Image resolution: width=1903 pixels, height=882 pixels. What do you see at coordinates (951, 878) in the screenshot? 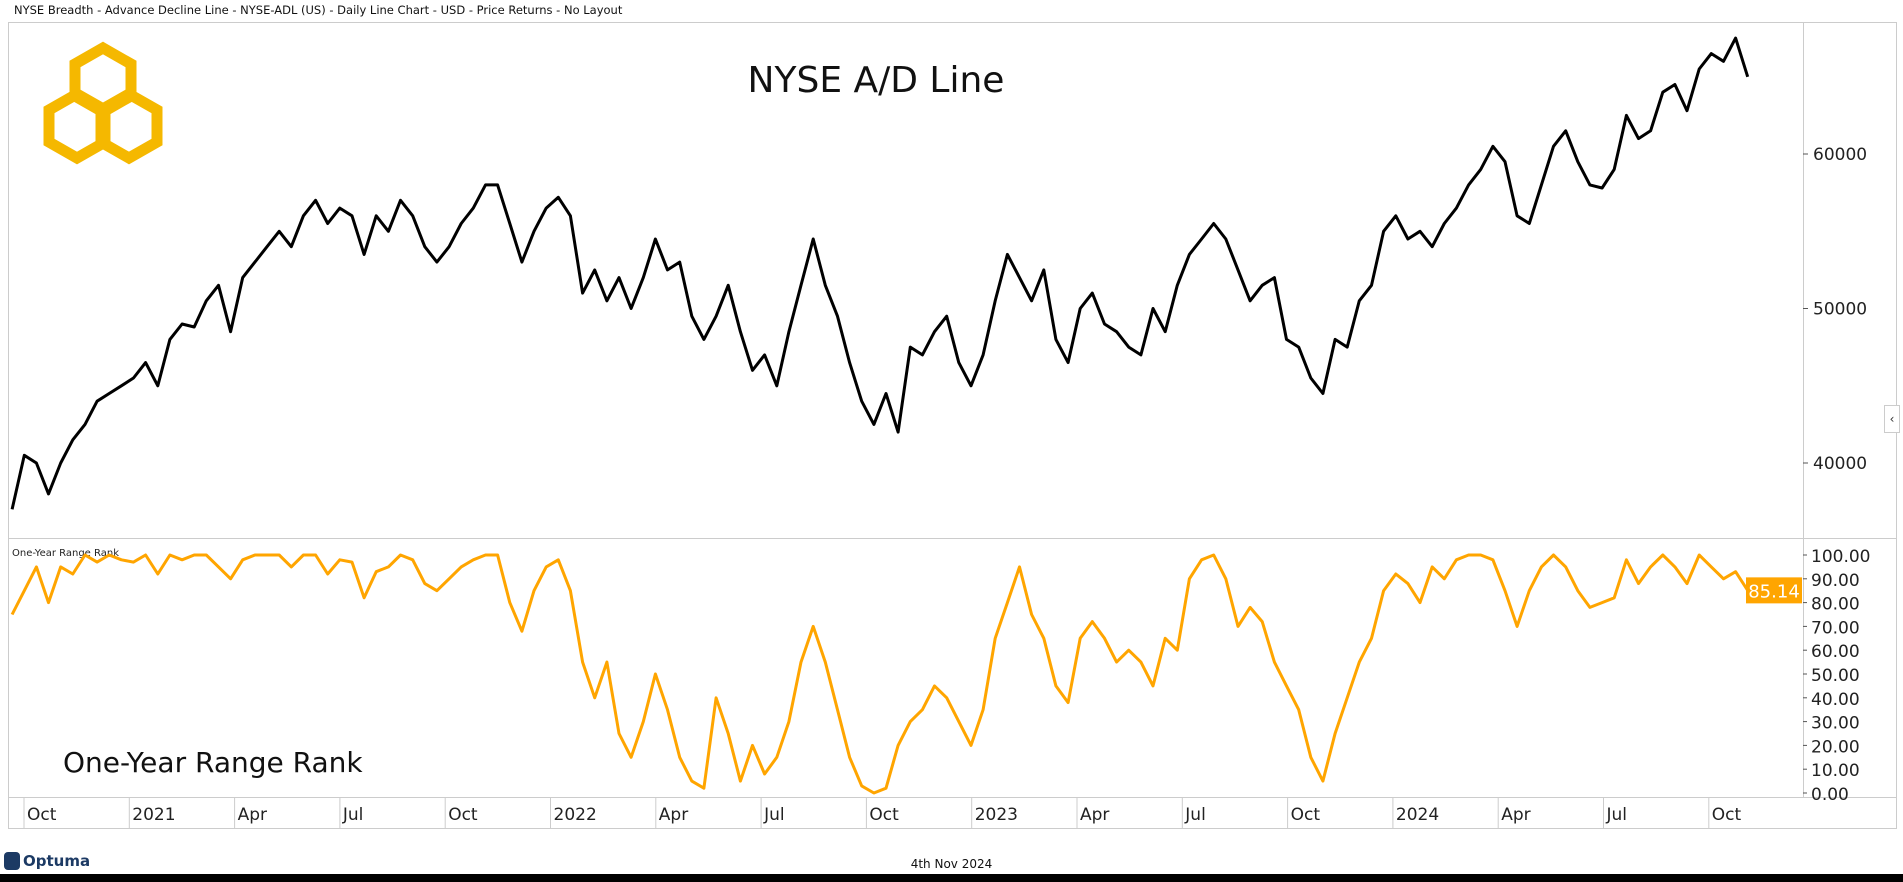
I see `footer-bar` at bounding box center [951, 878].